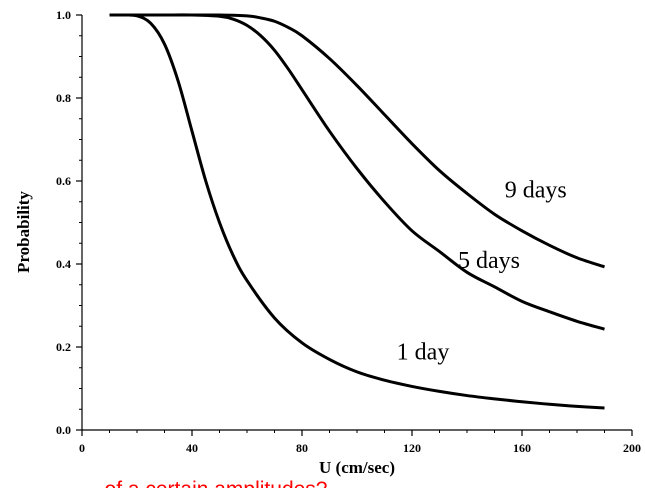 The width and height of the screenshot is (645, 488). What do you see at coordinates (63, 430) in the screenshot?
I see `y-tick-label: 0.0` at bounding box center [63, 430].